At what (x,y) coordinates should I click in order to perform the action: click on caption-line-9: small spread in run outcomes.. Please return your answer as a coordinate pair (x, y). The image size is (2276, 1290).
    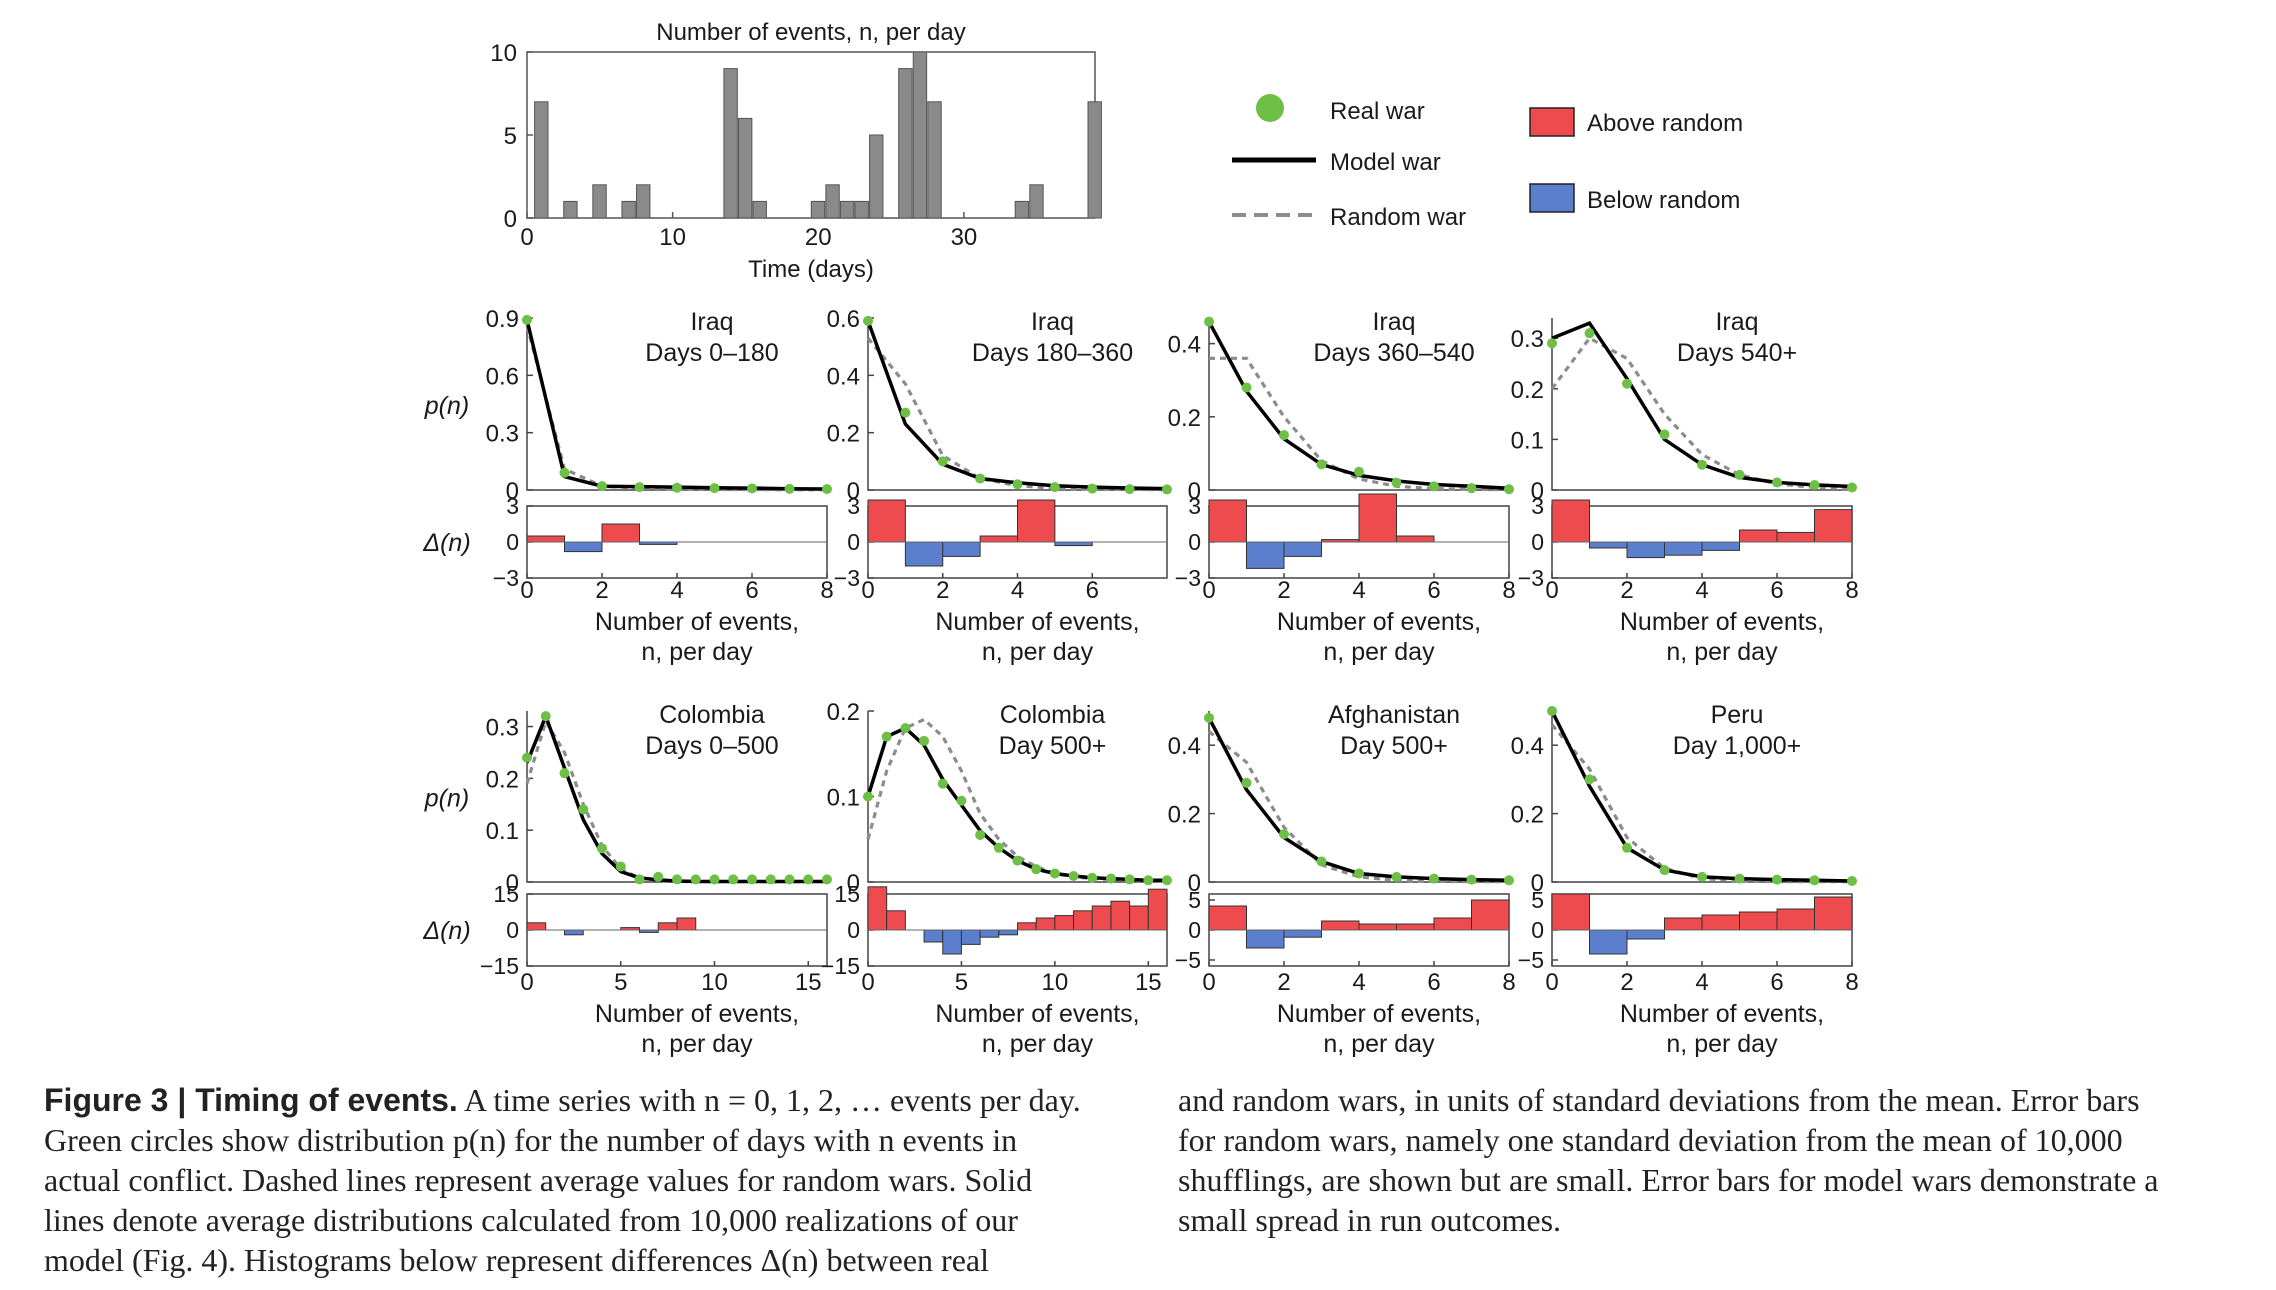
    Looking at the image, I should click on (1370, 1220).